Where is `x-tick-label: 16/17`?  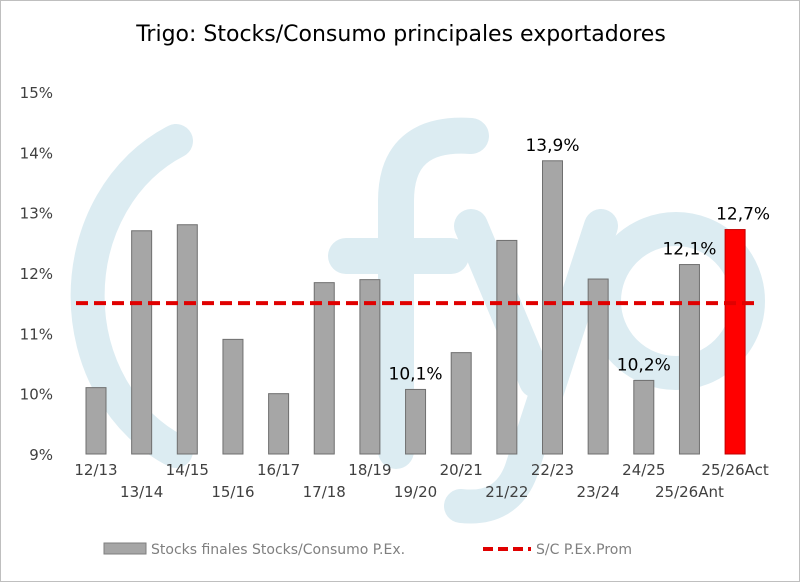 x-tick-label: 16/17 is located at coordinates (278, 470).